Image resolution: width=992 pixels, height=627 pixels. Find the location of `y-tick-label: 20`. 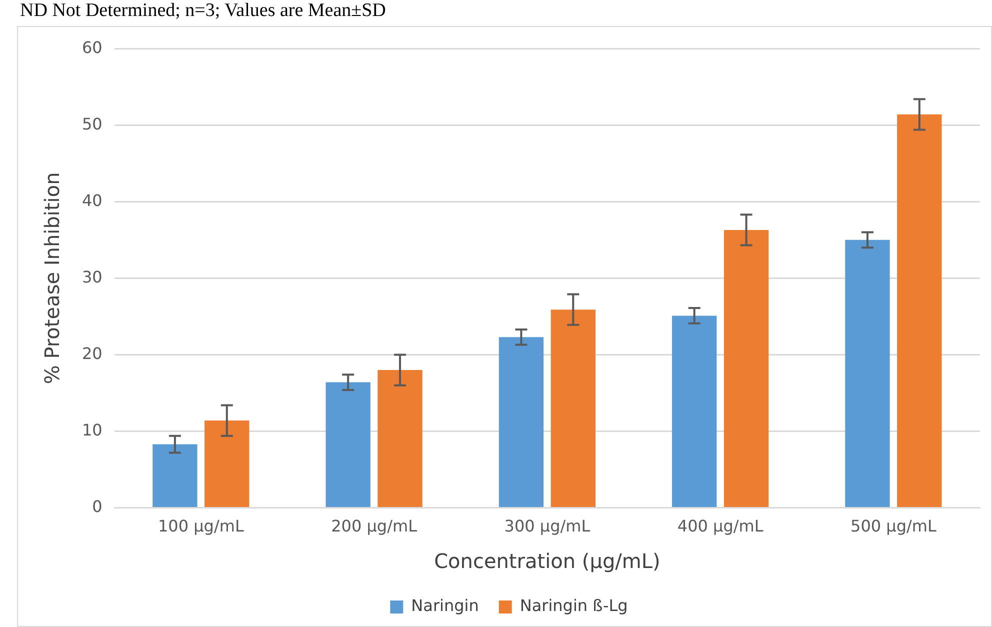

y-tick-label: 20 is located at coordinates (92, 353).